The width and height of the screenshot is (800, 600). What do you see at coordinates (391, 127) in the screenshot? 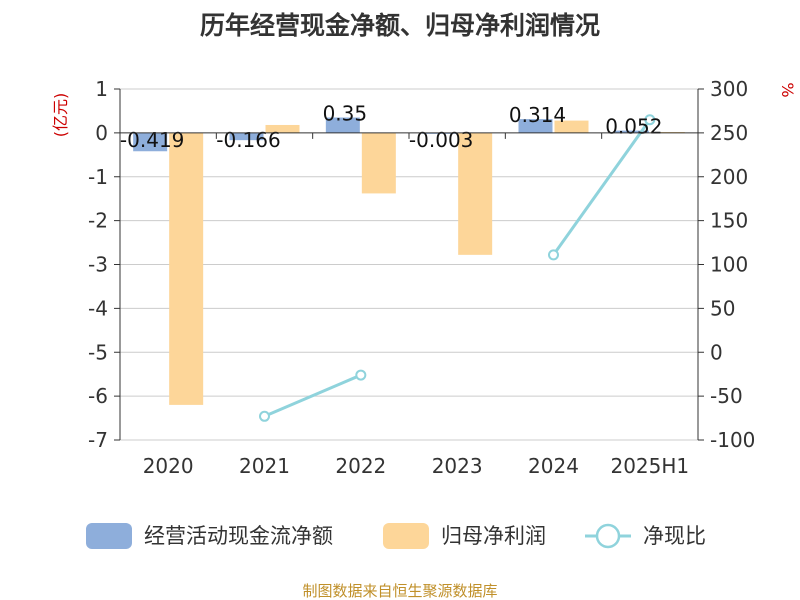
I see `bar-labels: -0.419 -0.166 0.35 -0.003 0.314 0.052` at bounding box center [391, 127].